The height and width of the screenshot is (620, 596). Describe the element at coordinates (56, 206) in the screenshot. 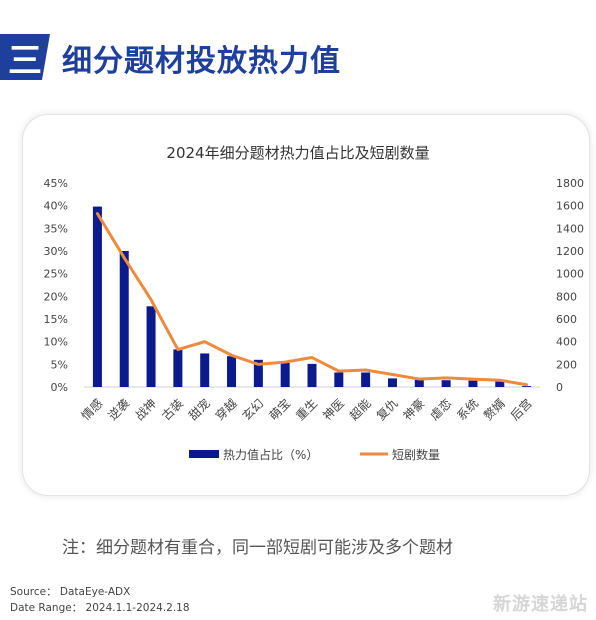

I see `left-axis-tick-label: 40%` at that location.